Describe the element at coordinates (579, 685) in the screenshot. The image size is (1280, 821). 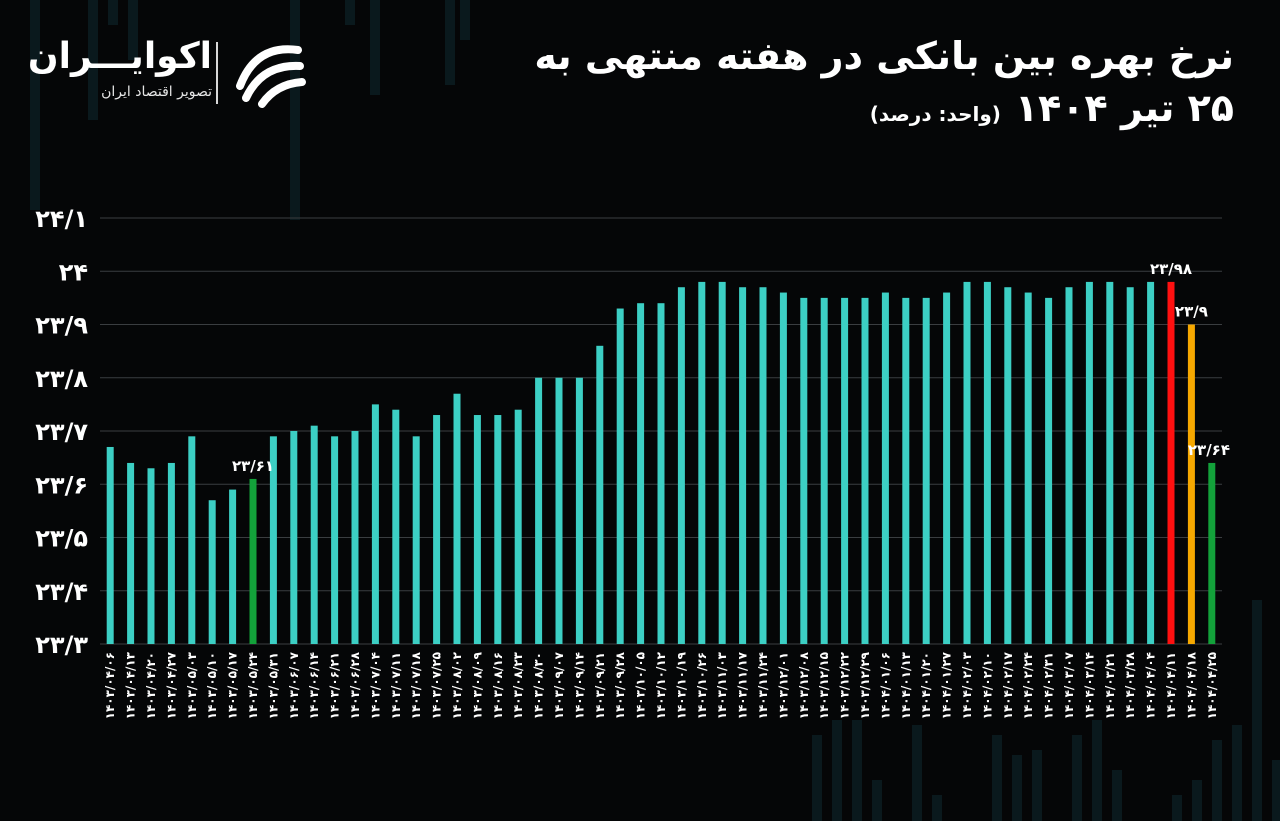
I see `x-tick-label: ۱۴۰۳/۰۹/۱۴` at that location.